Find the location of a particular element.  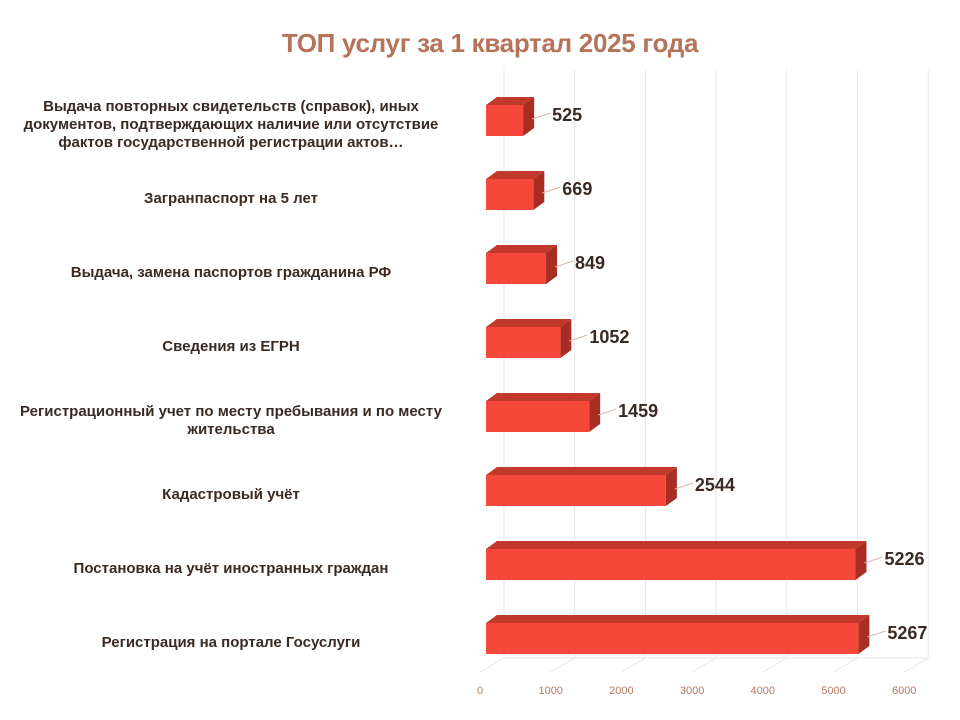

data-label: 525 is located at coordinates (567, 115).